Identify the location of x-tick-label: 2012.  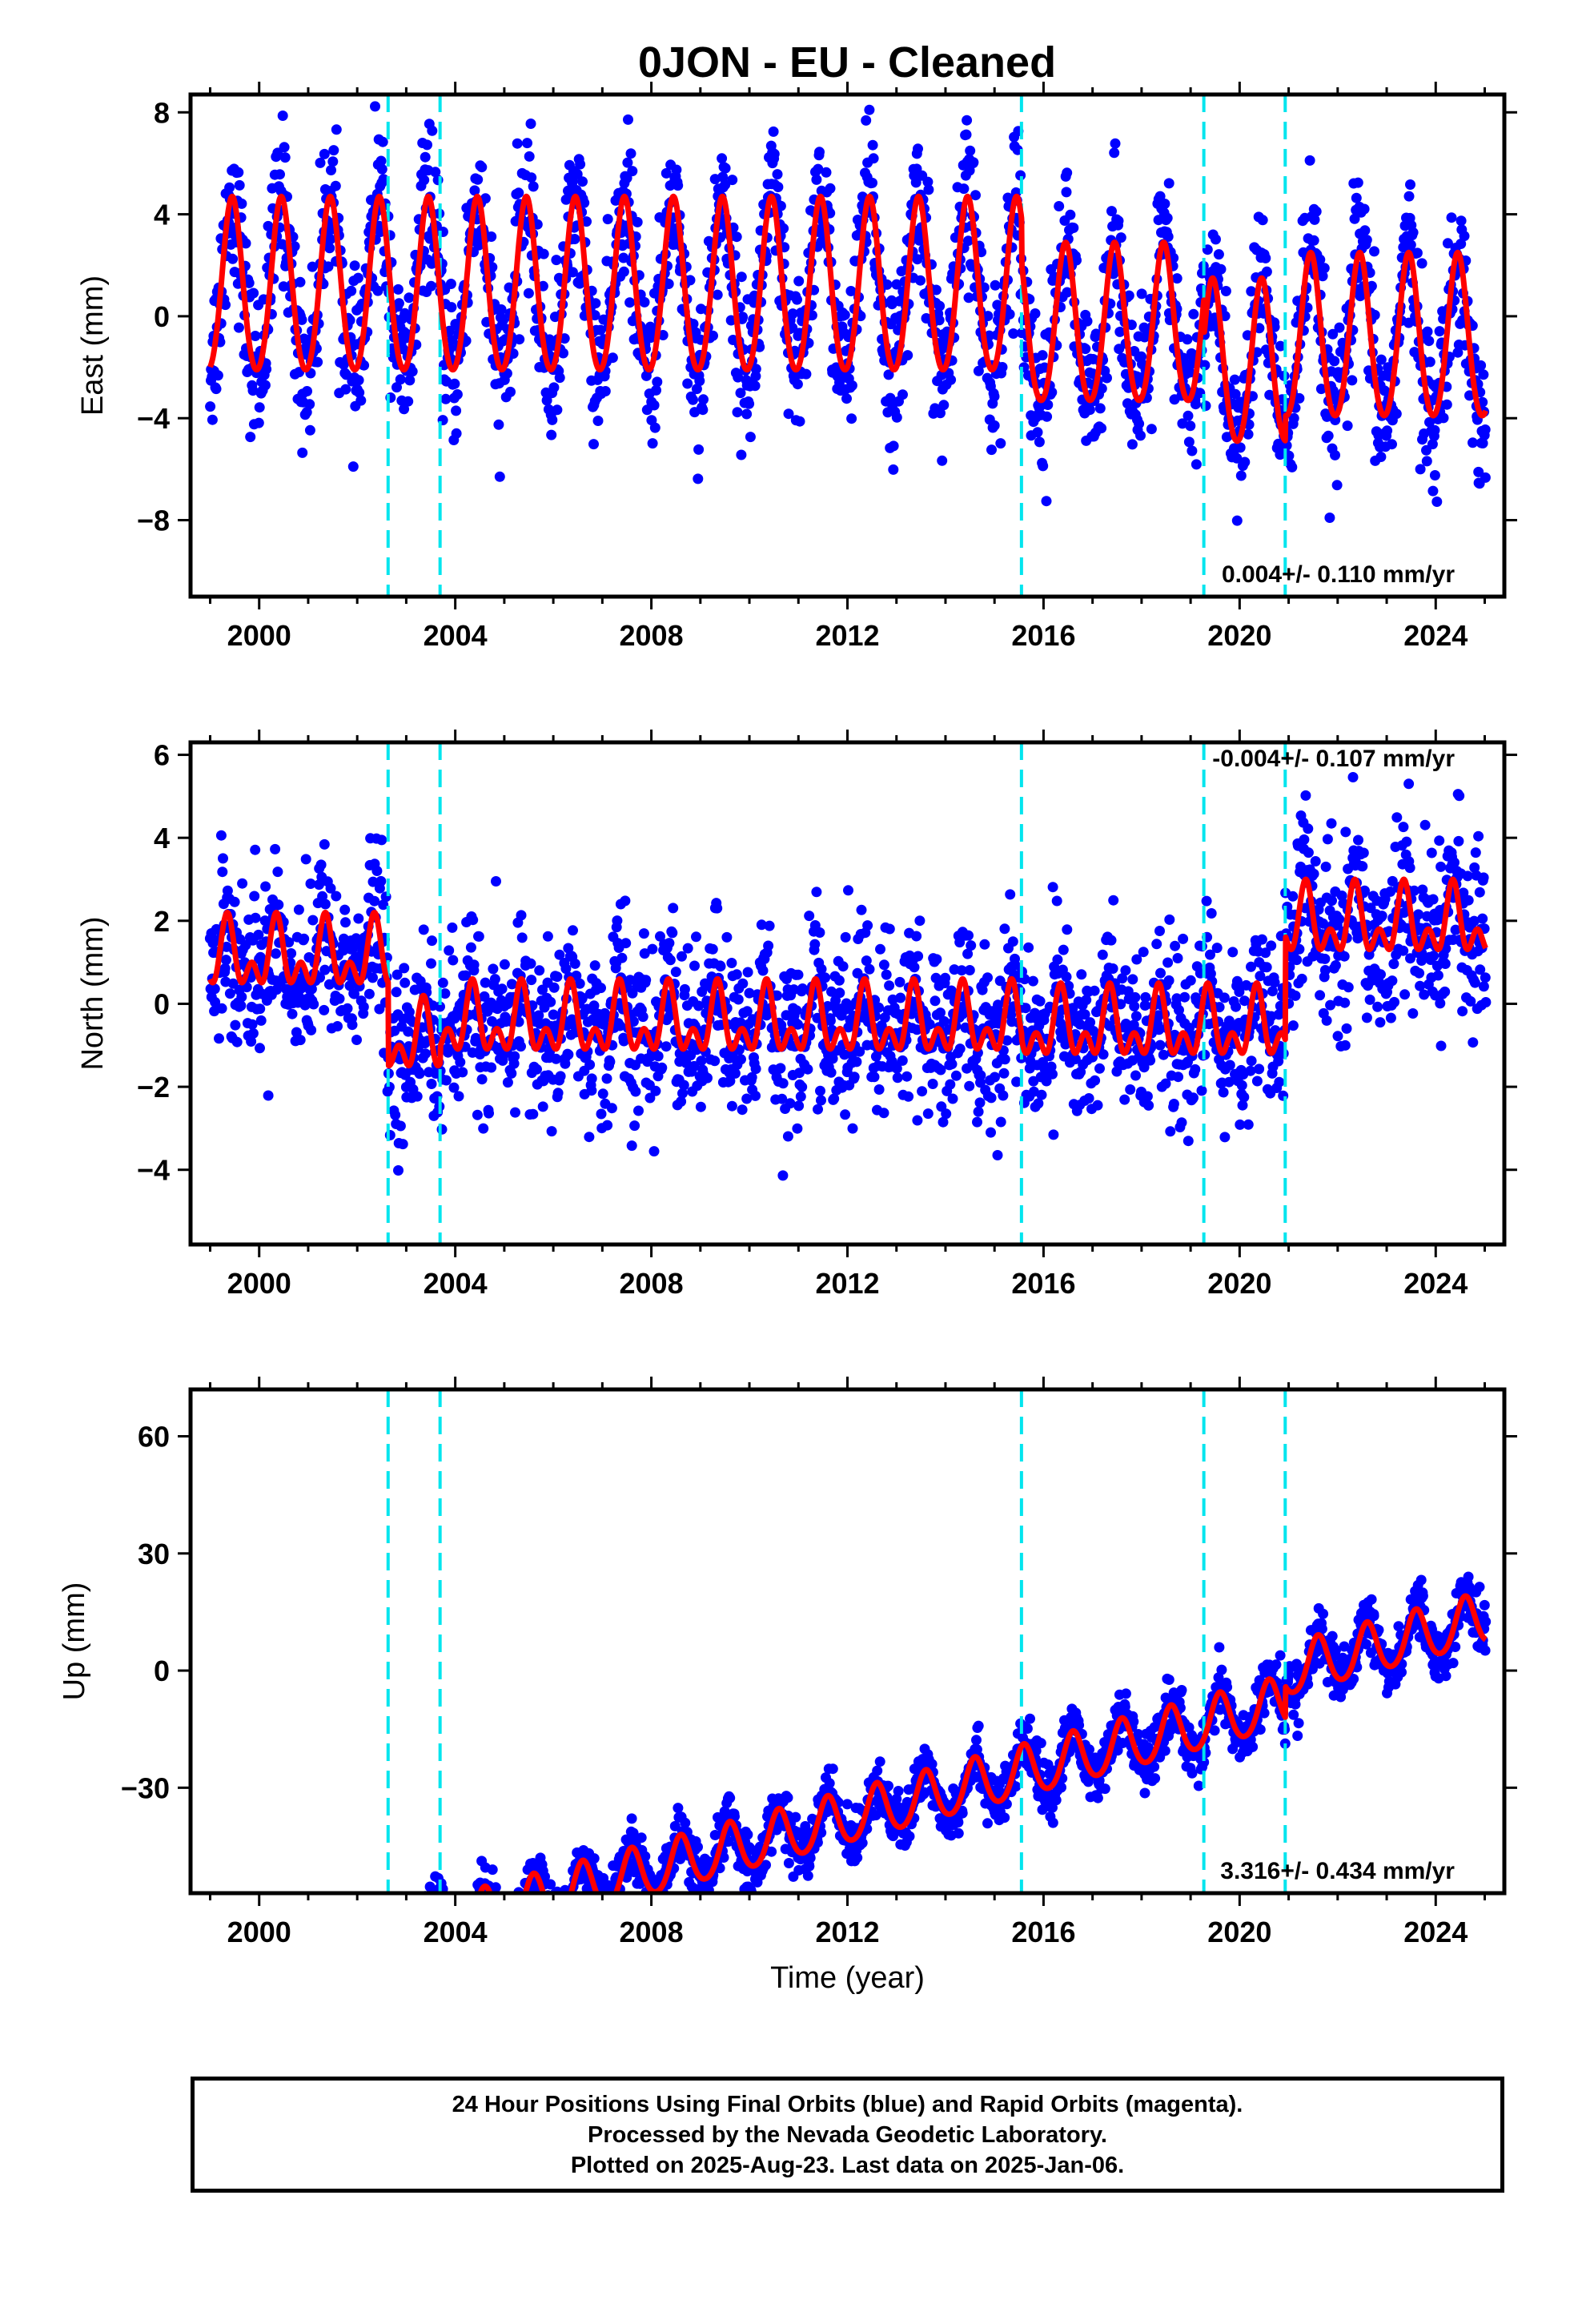
(847, 1283).